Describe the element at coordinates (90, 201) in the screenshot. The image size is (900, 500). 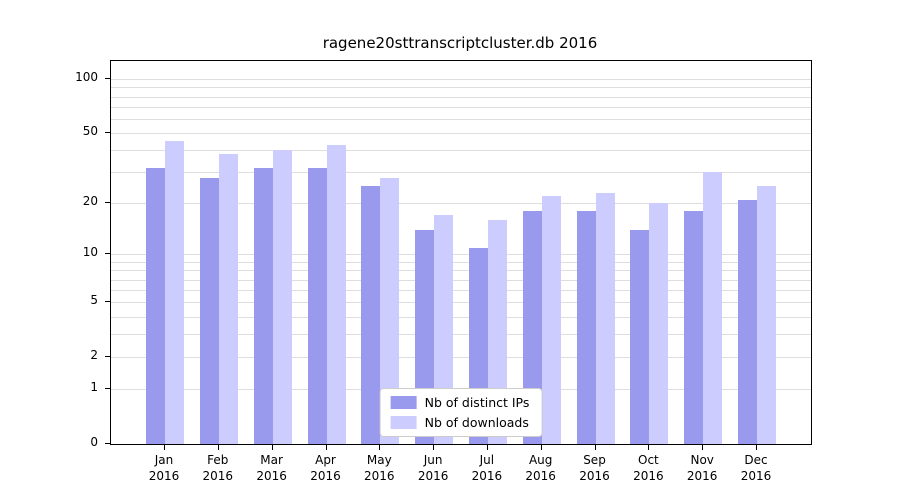
I see `y-tick-label: 20` at that location.